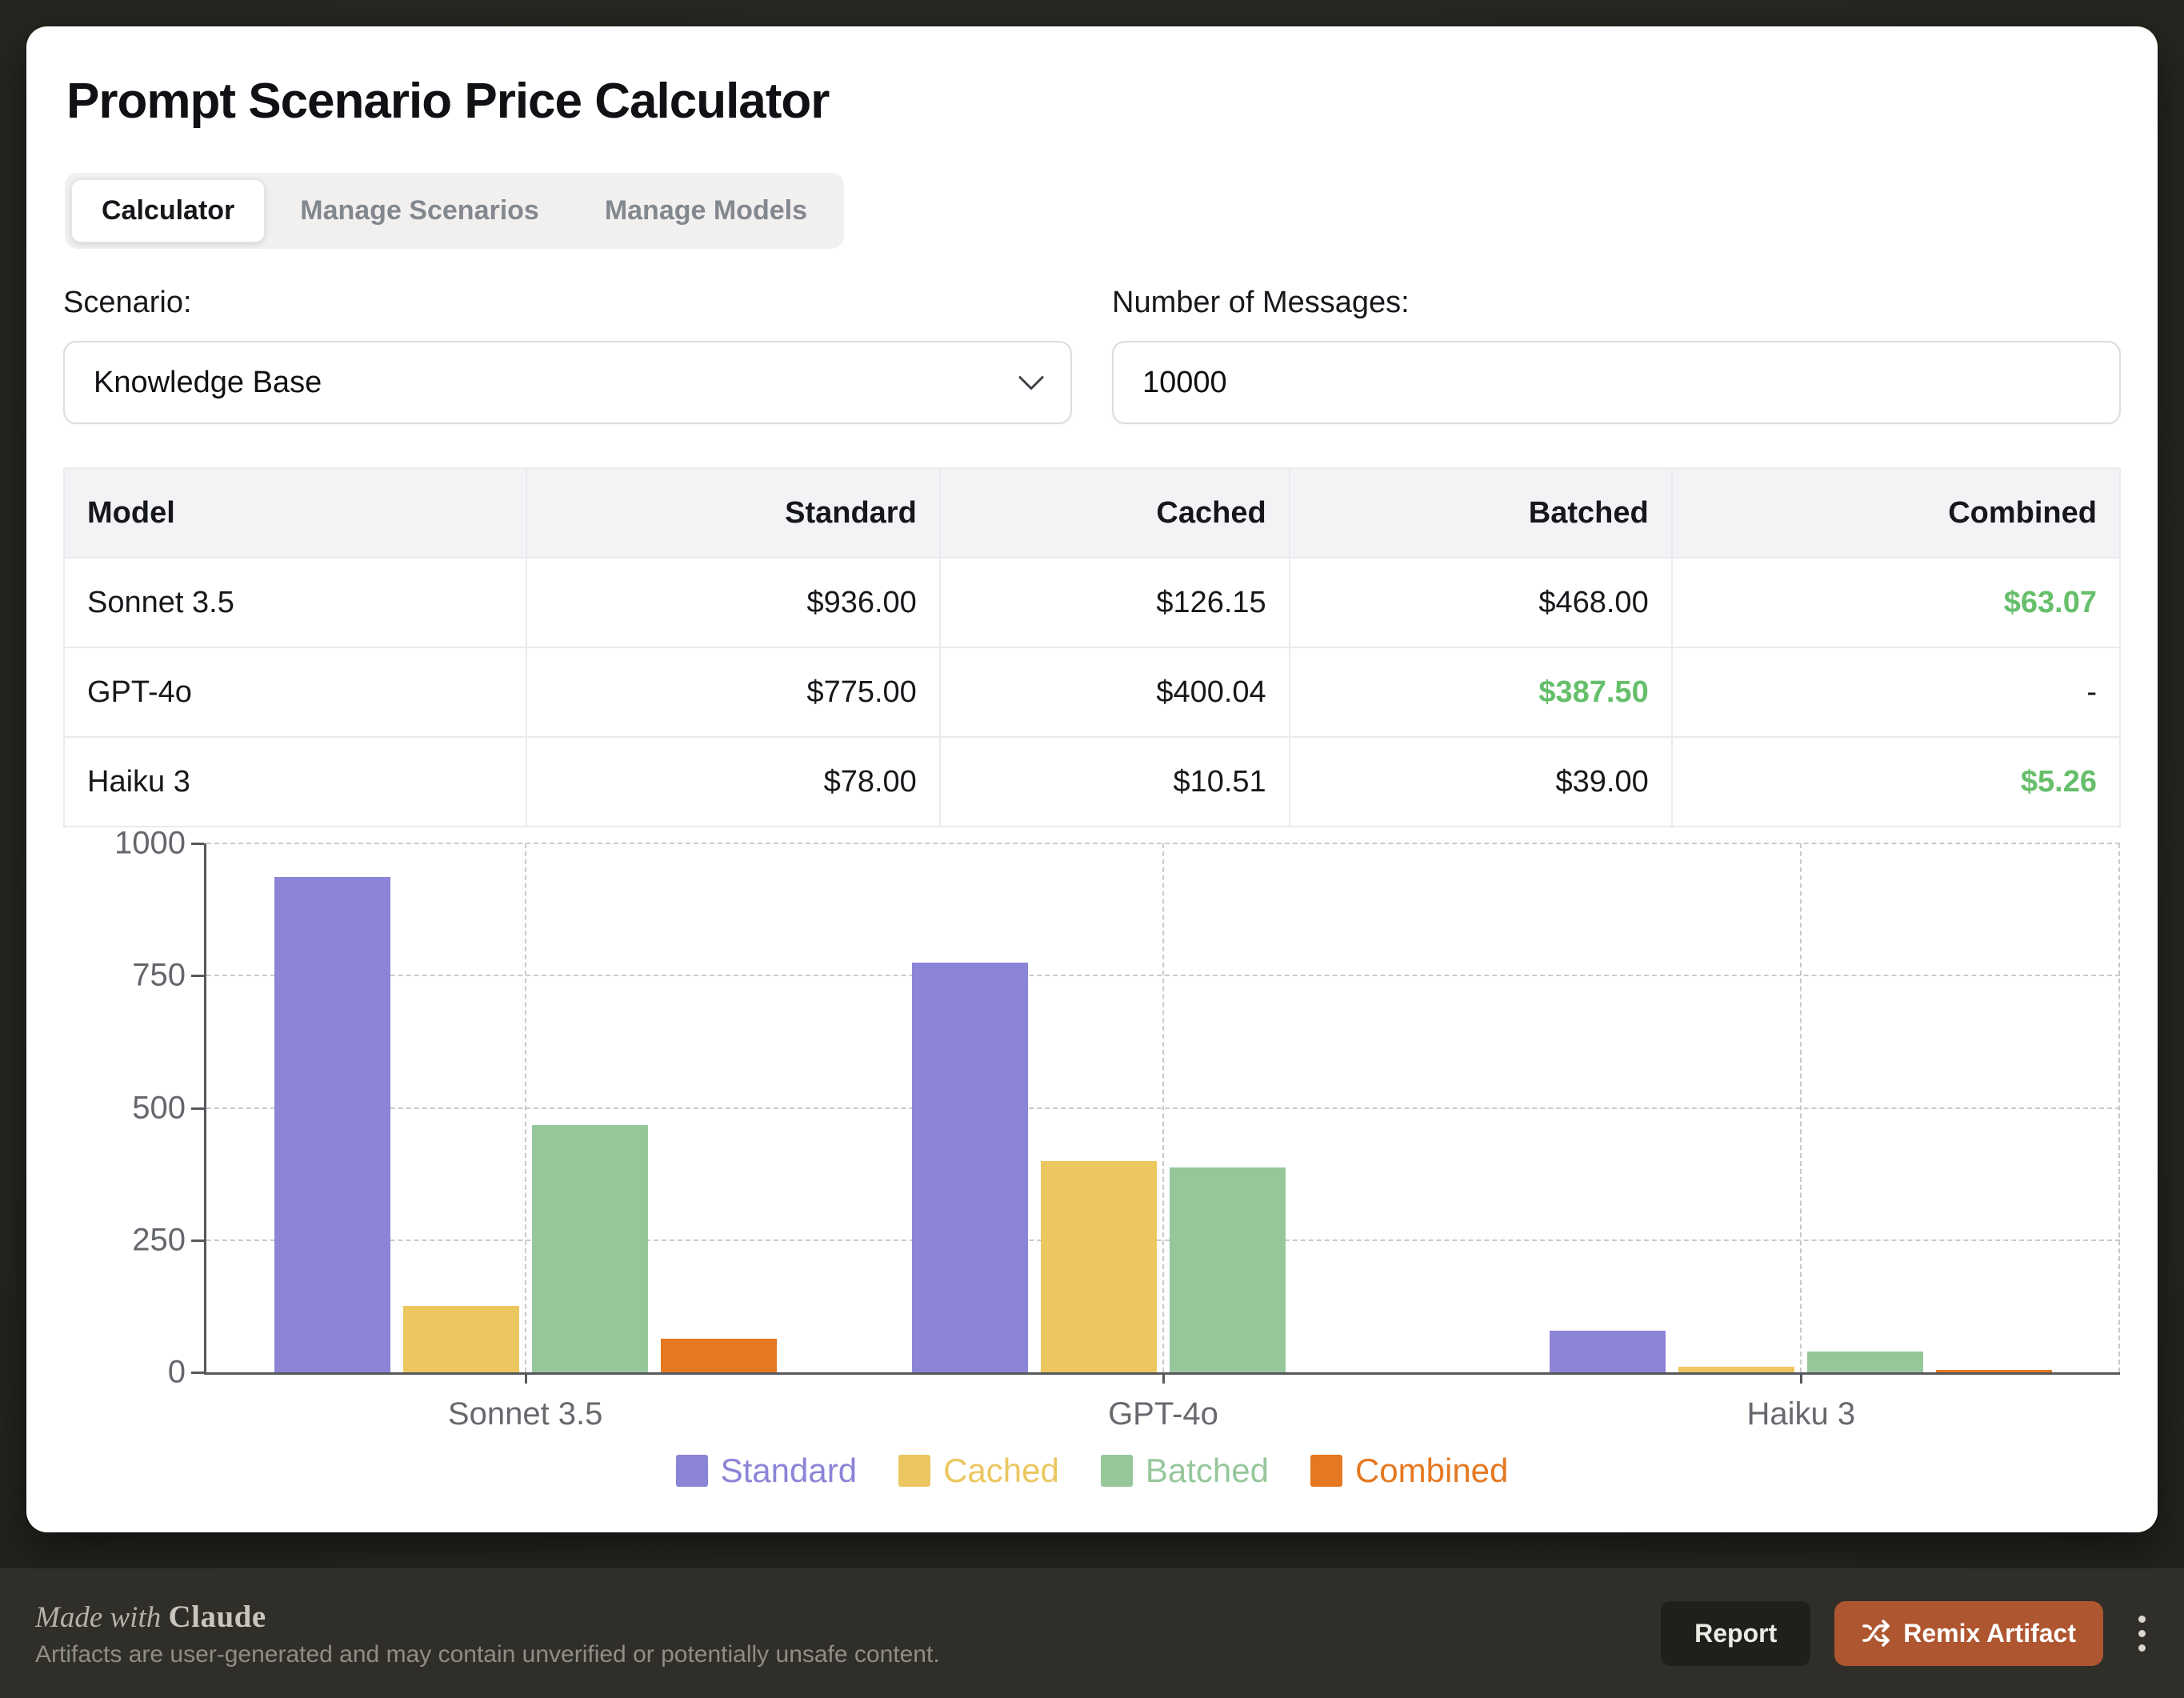  What do you see at coordinates (176, 1372) in the screenshot?
I see `y-axis-label: 0` at bounding box center [176, 1372].